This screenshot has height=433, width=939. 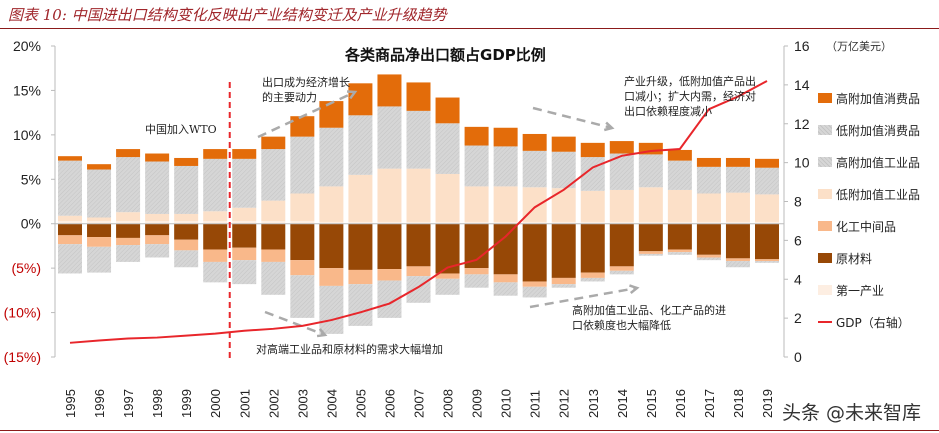 I want to click on legend-item: GDP（右轴）, so click(x=869, y=322).